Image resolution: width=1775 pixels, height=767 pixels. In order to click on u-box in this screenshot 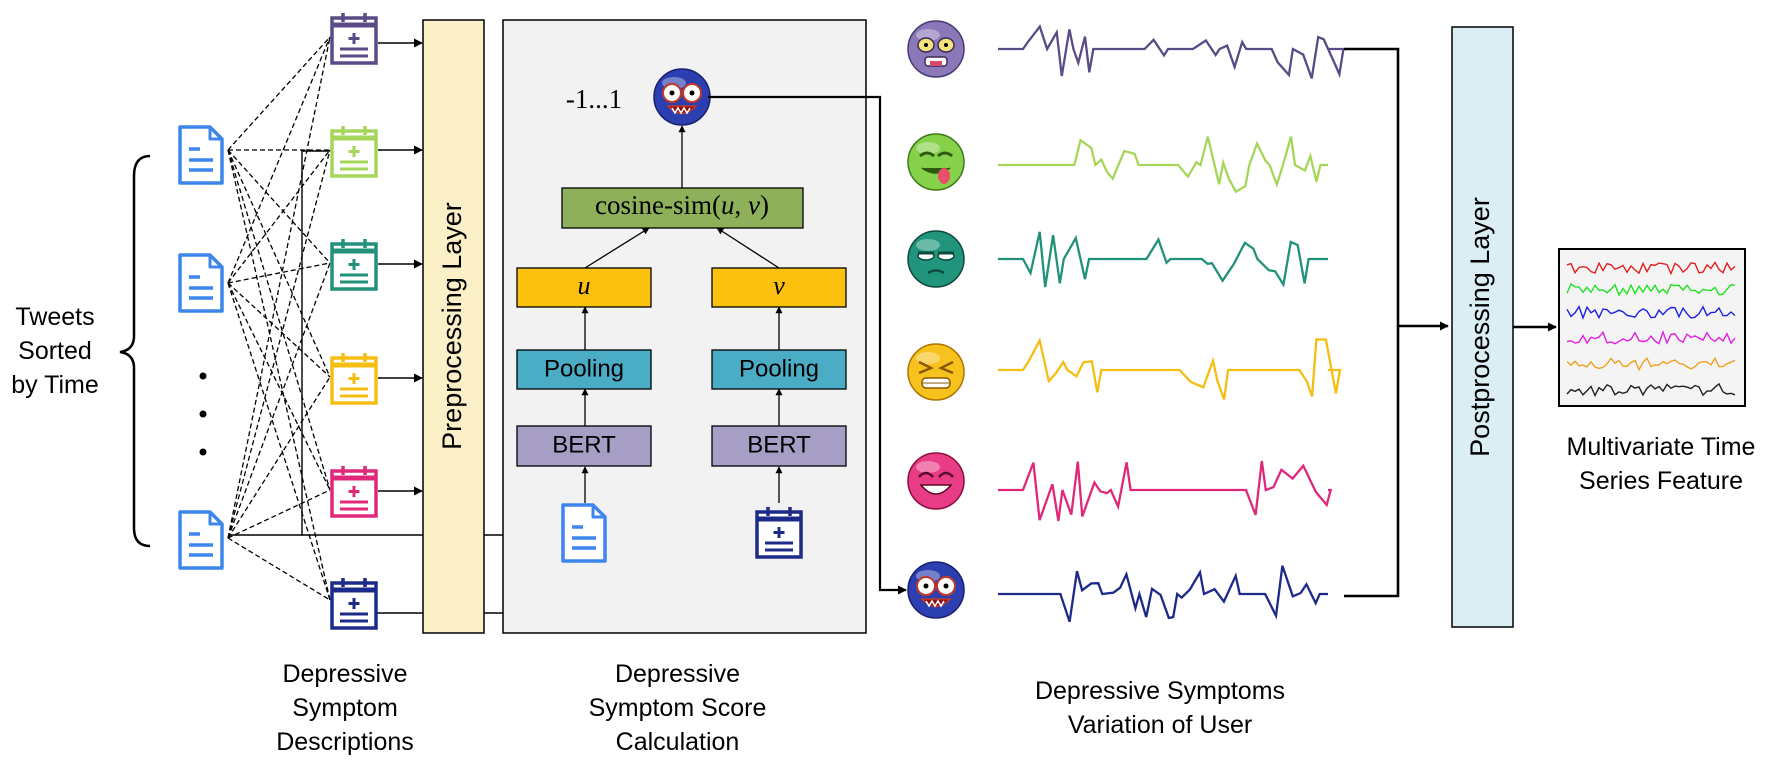, I will do `click(584, 287)`.